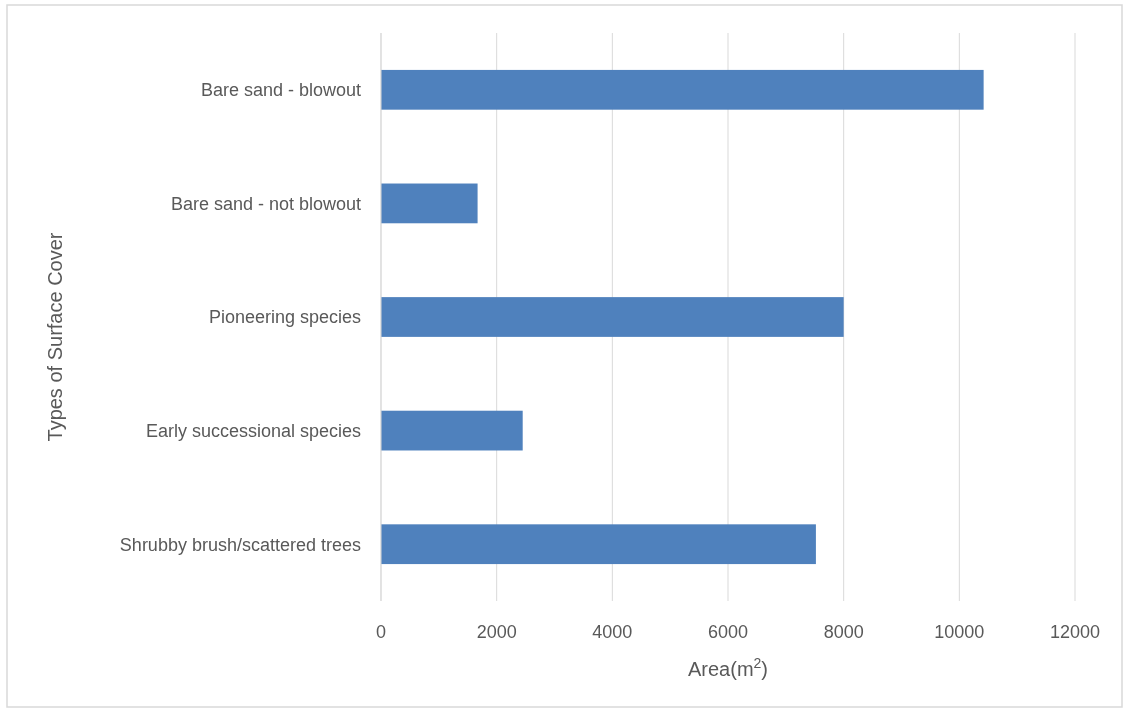 This screenshot has width=1123, height=708. I want to click on x-tick-label: 6000, so click(728, 632).